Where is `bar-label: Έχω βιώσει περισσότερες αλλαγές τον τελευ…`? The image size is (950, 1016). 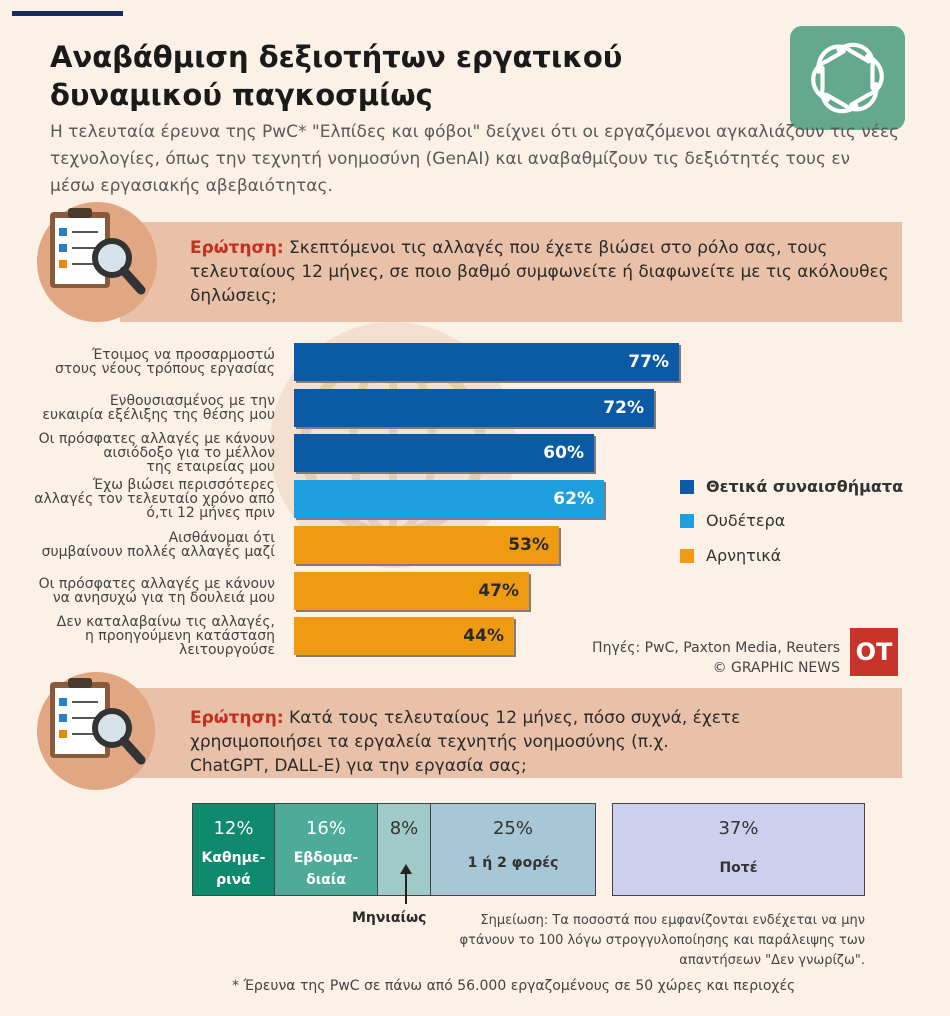 bar-label: Έχω βιώσει περισσότερες αλλαγές τον τελευ… is located at coordinates (147, 499).